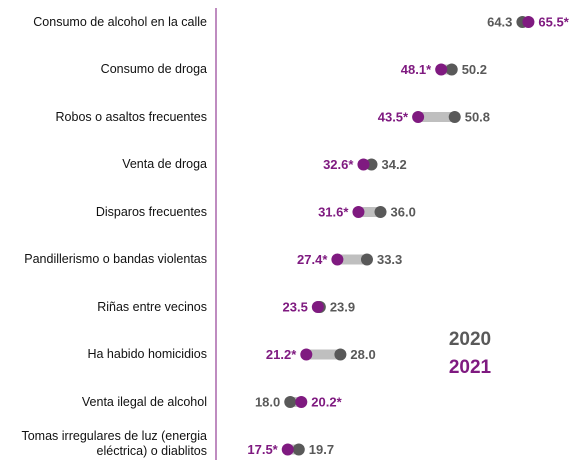 This screenshot has height=460, width=573. What do you see at coordinates (393, 116) in the screenshot?
I see `value-label: 43.5*` at bounding box center [393, 116].